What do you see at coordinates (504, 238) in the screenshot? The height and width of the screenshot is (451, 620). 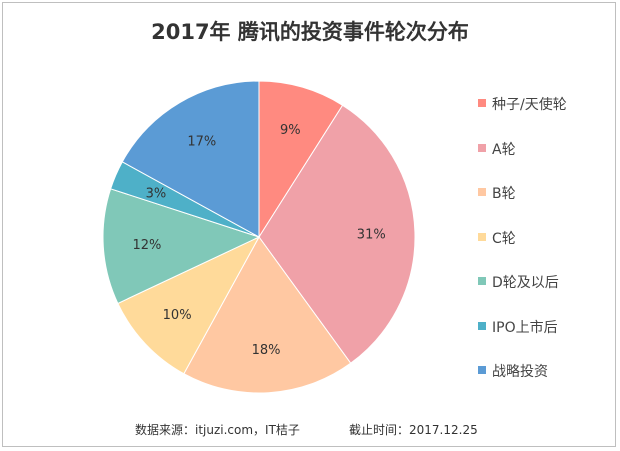 I see `legend-label: C轮` at bounding box center [504, 238].